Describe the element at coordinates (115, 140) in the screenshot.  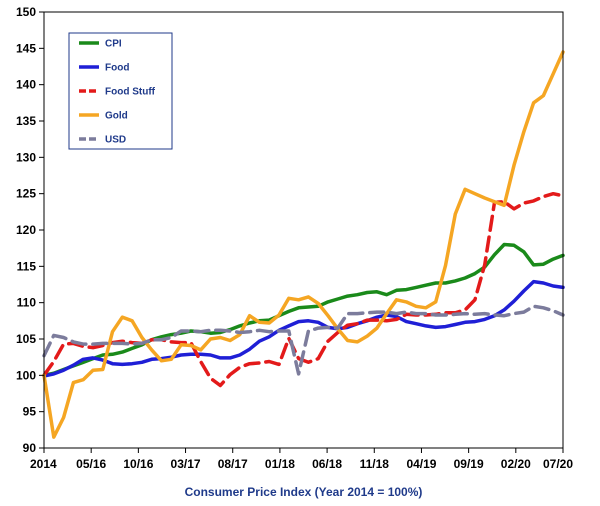
I see `legend-label: USD` at that location.